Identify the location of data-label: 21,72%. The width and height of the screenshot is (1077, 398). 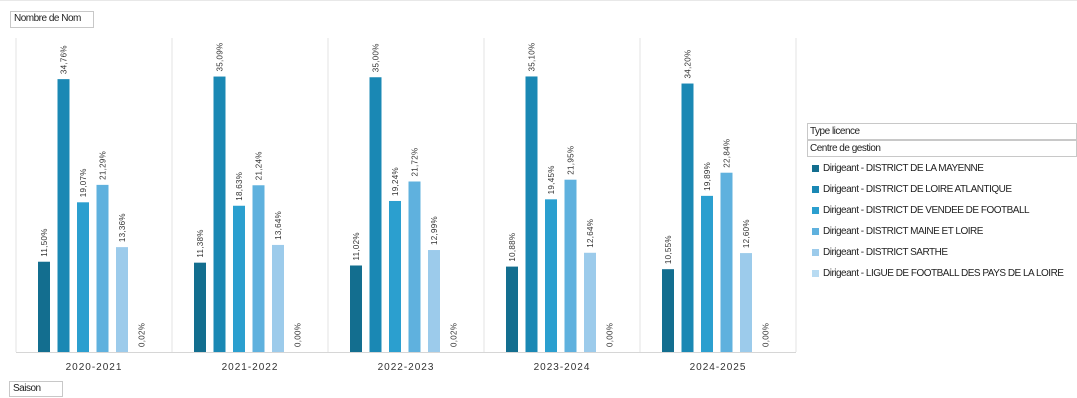
(415, 162).